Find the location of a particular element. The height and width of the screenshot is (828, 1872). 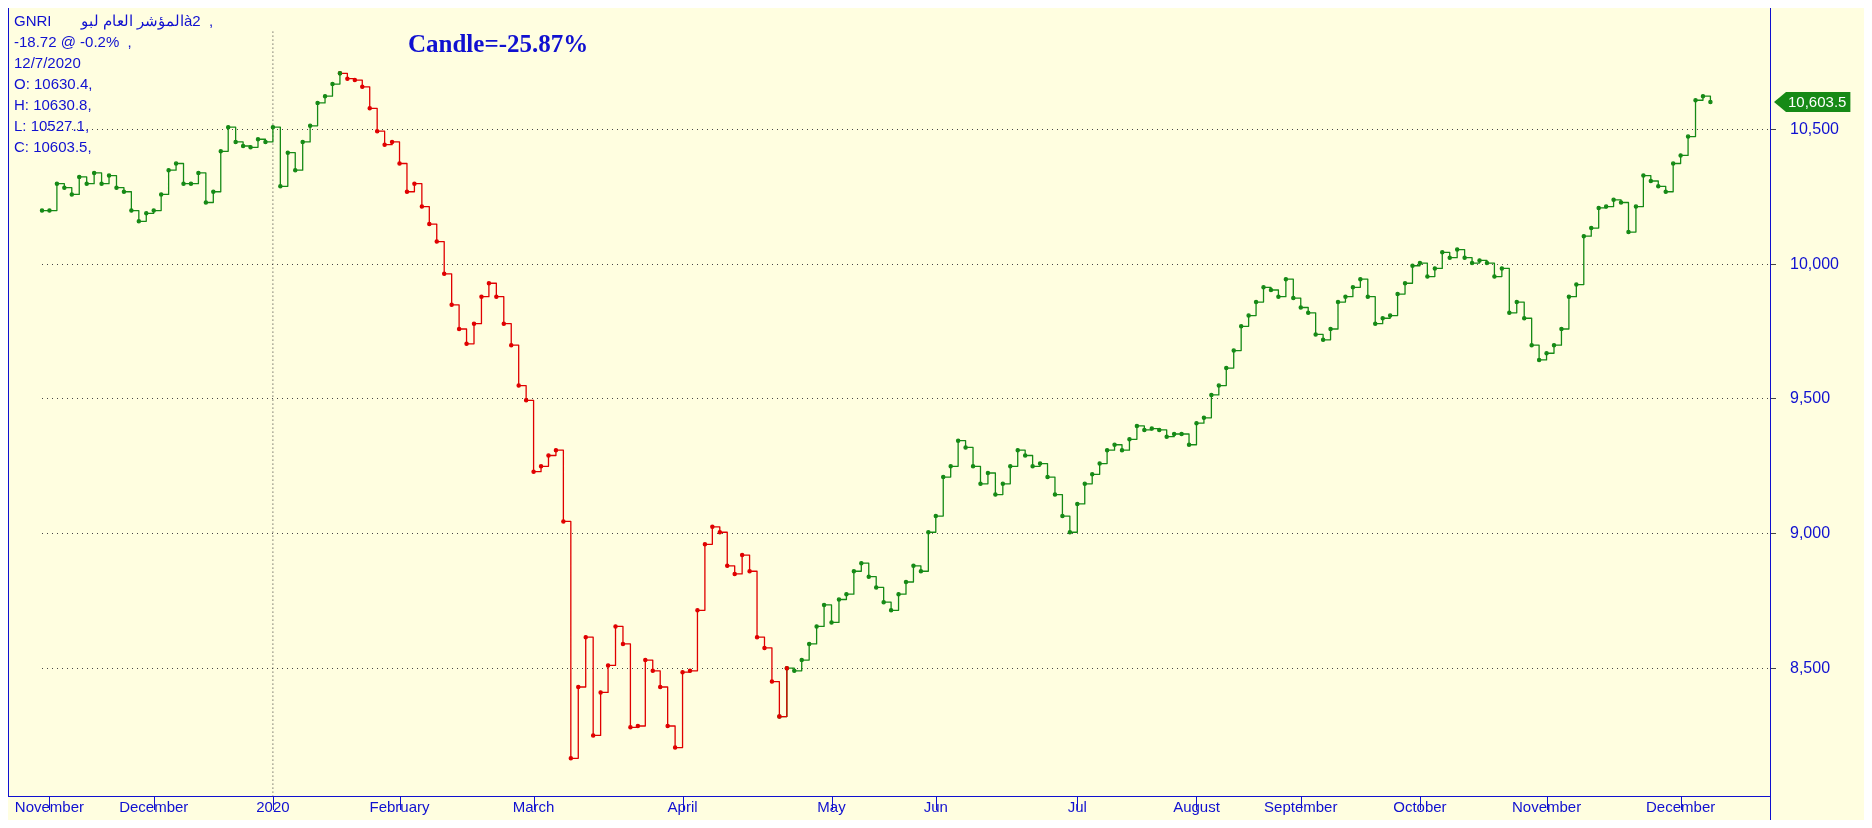

x-tick-label: September is located at coordinates (1301, 807).